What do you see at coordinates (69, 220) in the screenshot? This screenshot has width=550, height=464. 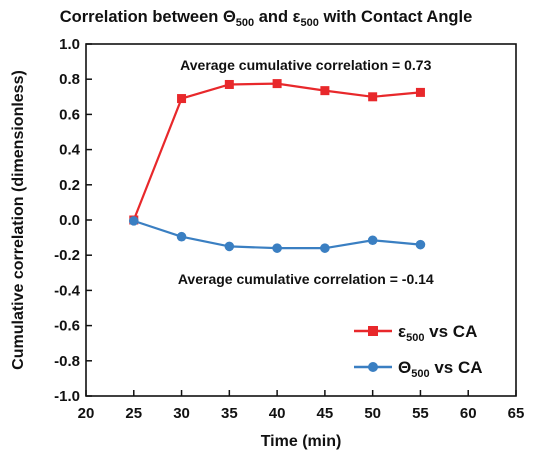 I see `y-tick-label: 0.0` at bounding box center [69, 220].